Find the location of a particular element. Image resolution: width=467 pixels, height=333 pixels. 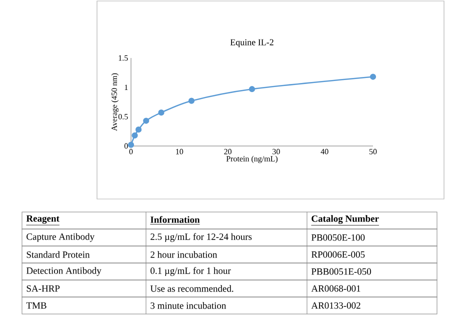

x-tick-label: 10 is located at coordinates (180, 151).